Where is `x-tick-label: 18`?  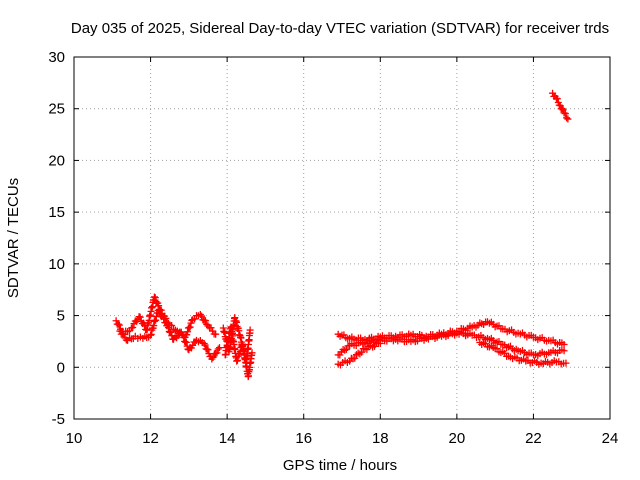 x-tick-label: 18 is located at coordinates (380, 438).